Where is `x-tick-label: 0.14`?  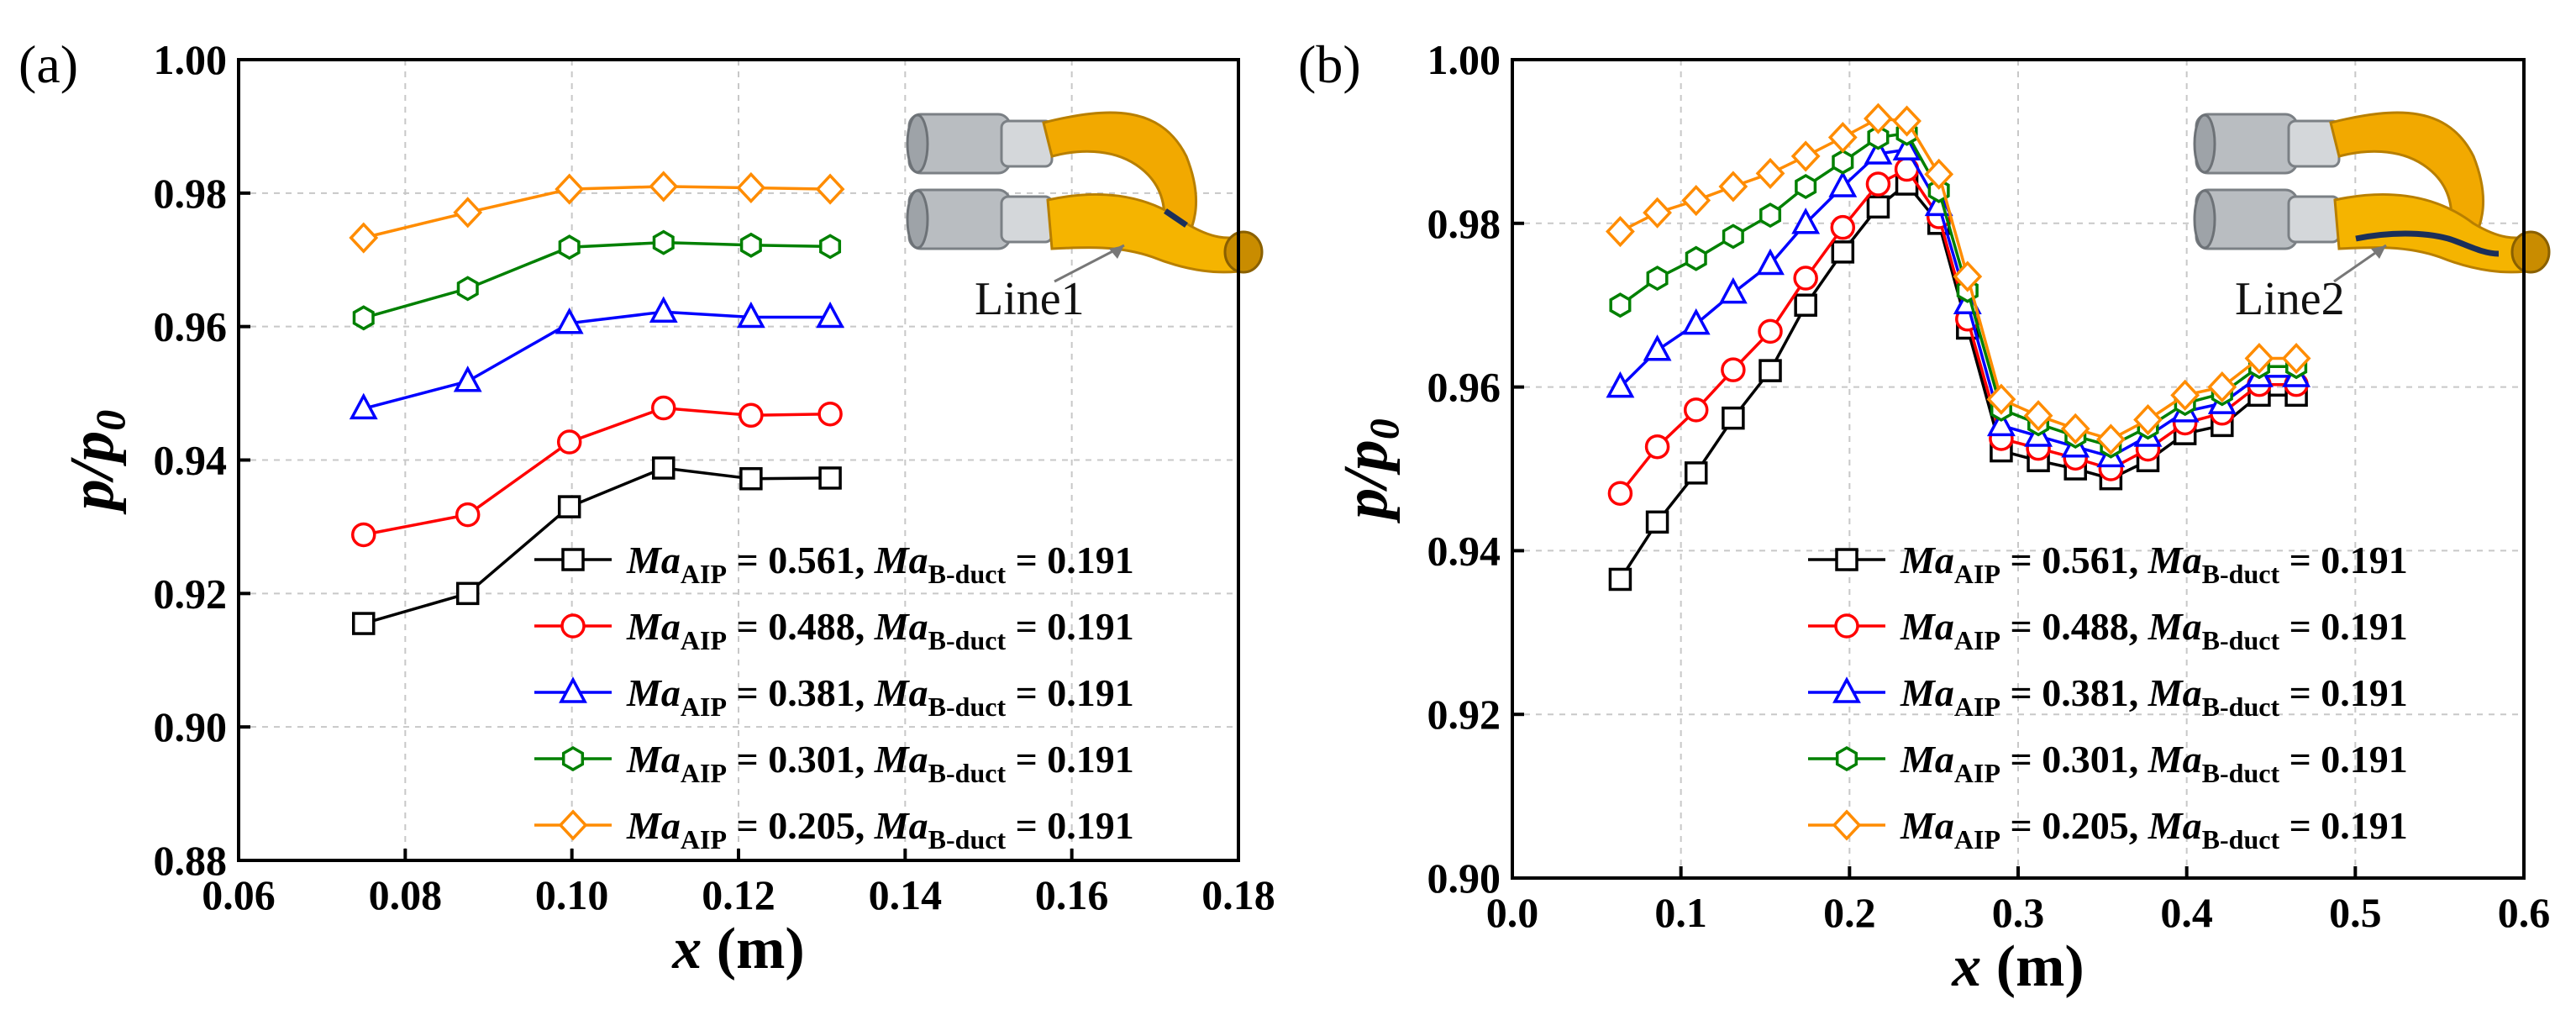
x-tick-label: 0.14 is located at coordinates (906, 894).